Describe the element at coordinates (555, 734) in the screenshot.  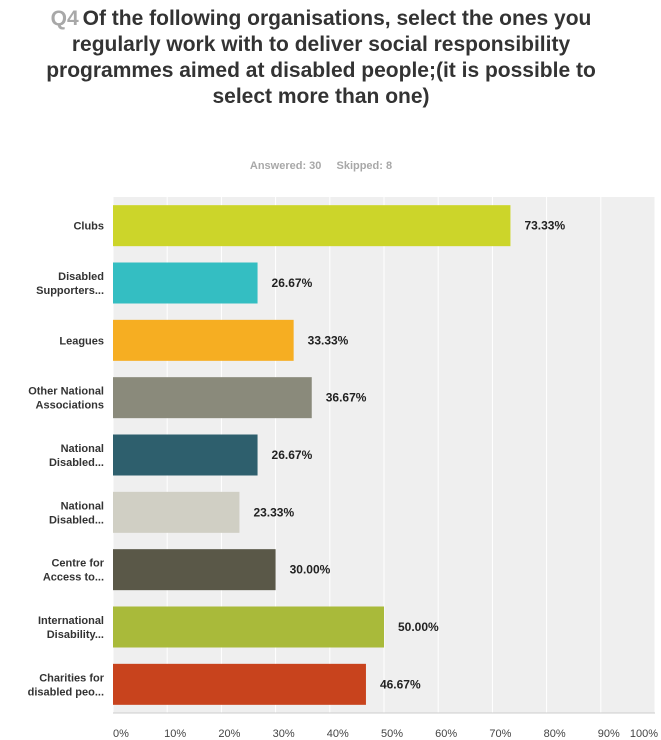
I see `x-tick-label: 80%` at that location.